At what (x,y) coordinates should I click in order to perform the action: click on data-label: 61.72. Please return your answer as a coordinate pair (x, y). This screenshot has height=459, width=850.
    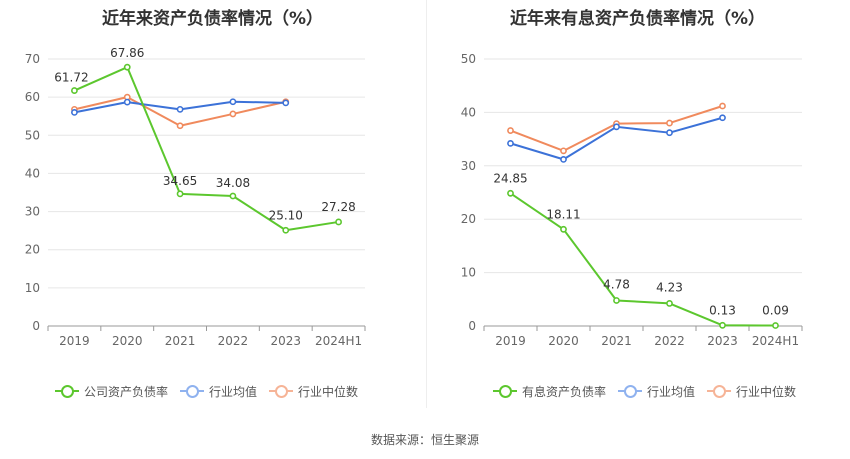
    Looking at the image, I should click on (71, 78).